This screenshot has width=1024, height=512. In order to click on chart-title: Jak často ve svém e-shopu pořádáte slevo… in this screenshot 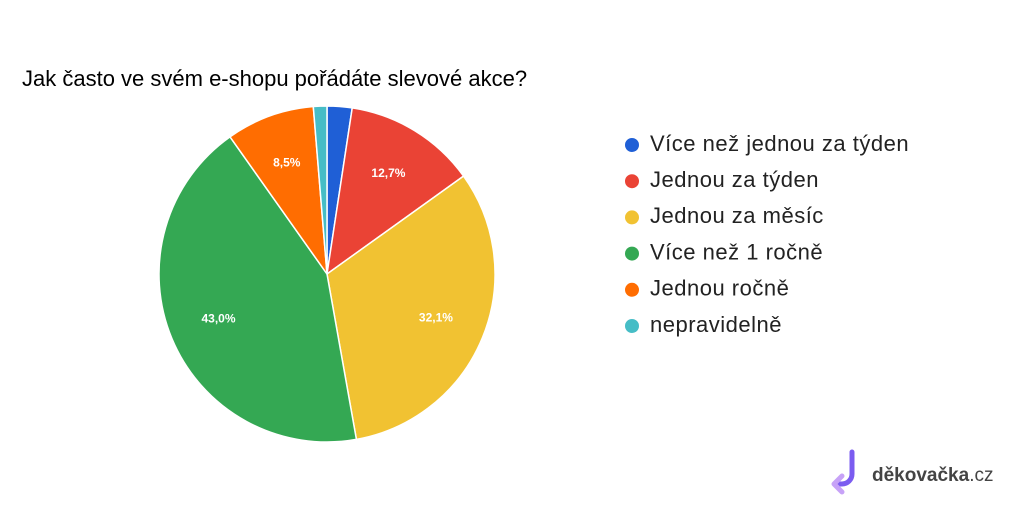, I will do `click(274, 78)`.